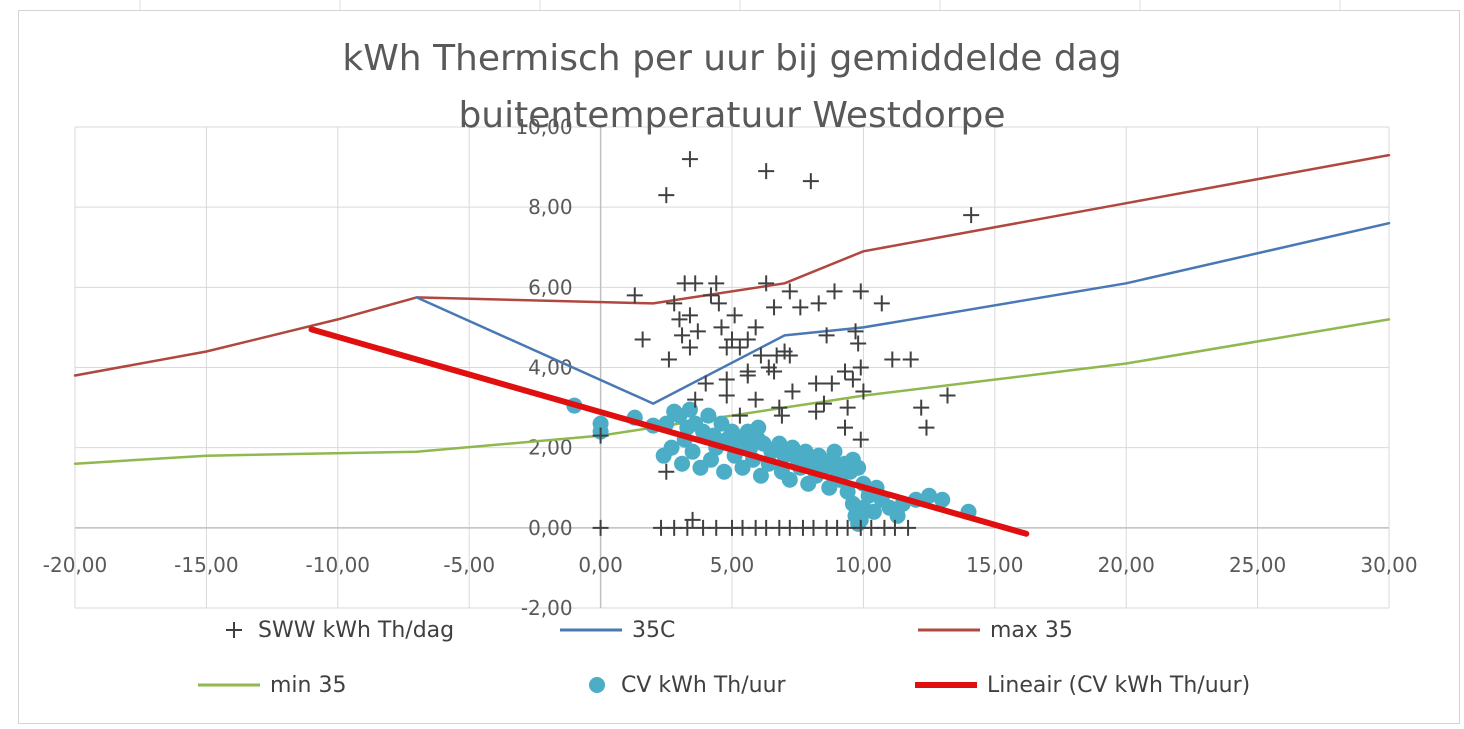 This screenshot has height=729, width=1464. Describe the element at coordinates (1031, 630) in the screenshot. I see `legend-label: max 35` at that location.